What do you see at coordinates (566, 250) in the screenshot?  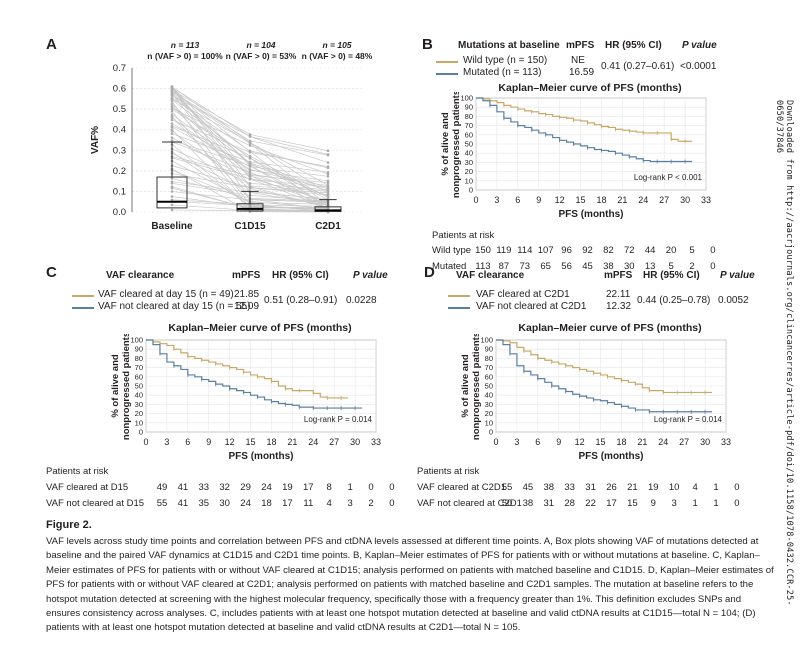 I see `risk-value: 96` at bounding box center [566, 250].